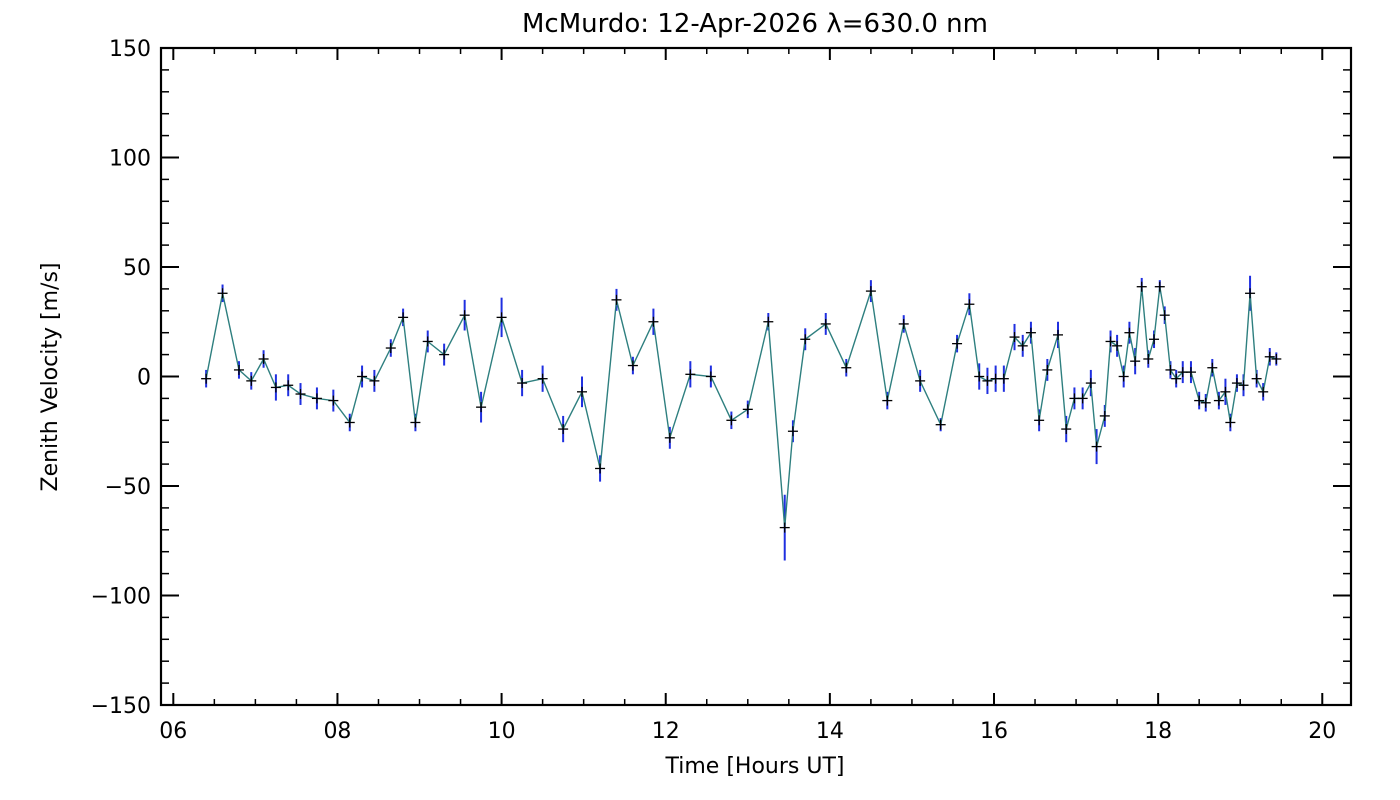 This screenshot has height=800, width=1400. What do you see at coordinates (666, 731) in the screenshot?
I see `x-tick-label: 12` at bounding box center [666, 731].